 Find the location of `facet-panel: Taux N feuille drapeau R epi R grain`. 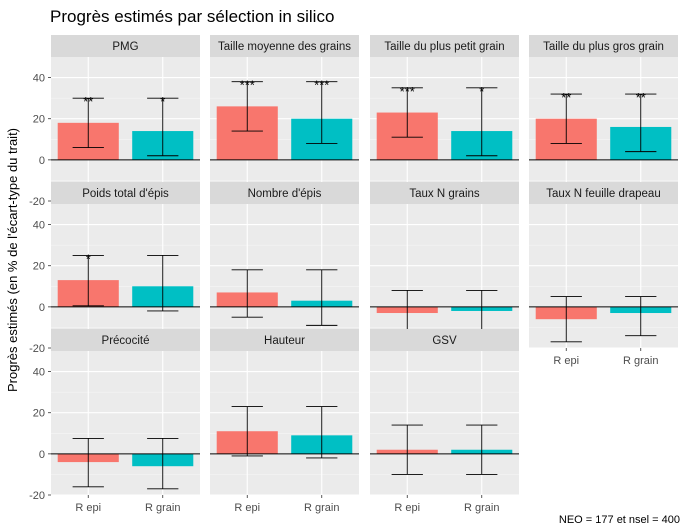

facet-panel: Taux N feuille drapeau R epi R grain is located at coordinates (603, 274).